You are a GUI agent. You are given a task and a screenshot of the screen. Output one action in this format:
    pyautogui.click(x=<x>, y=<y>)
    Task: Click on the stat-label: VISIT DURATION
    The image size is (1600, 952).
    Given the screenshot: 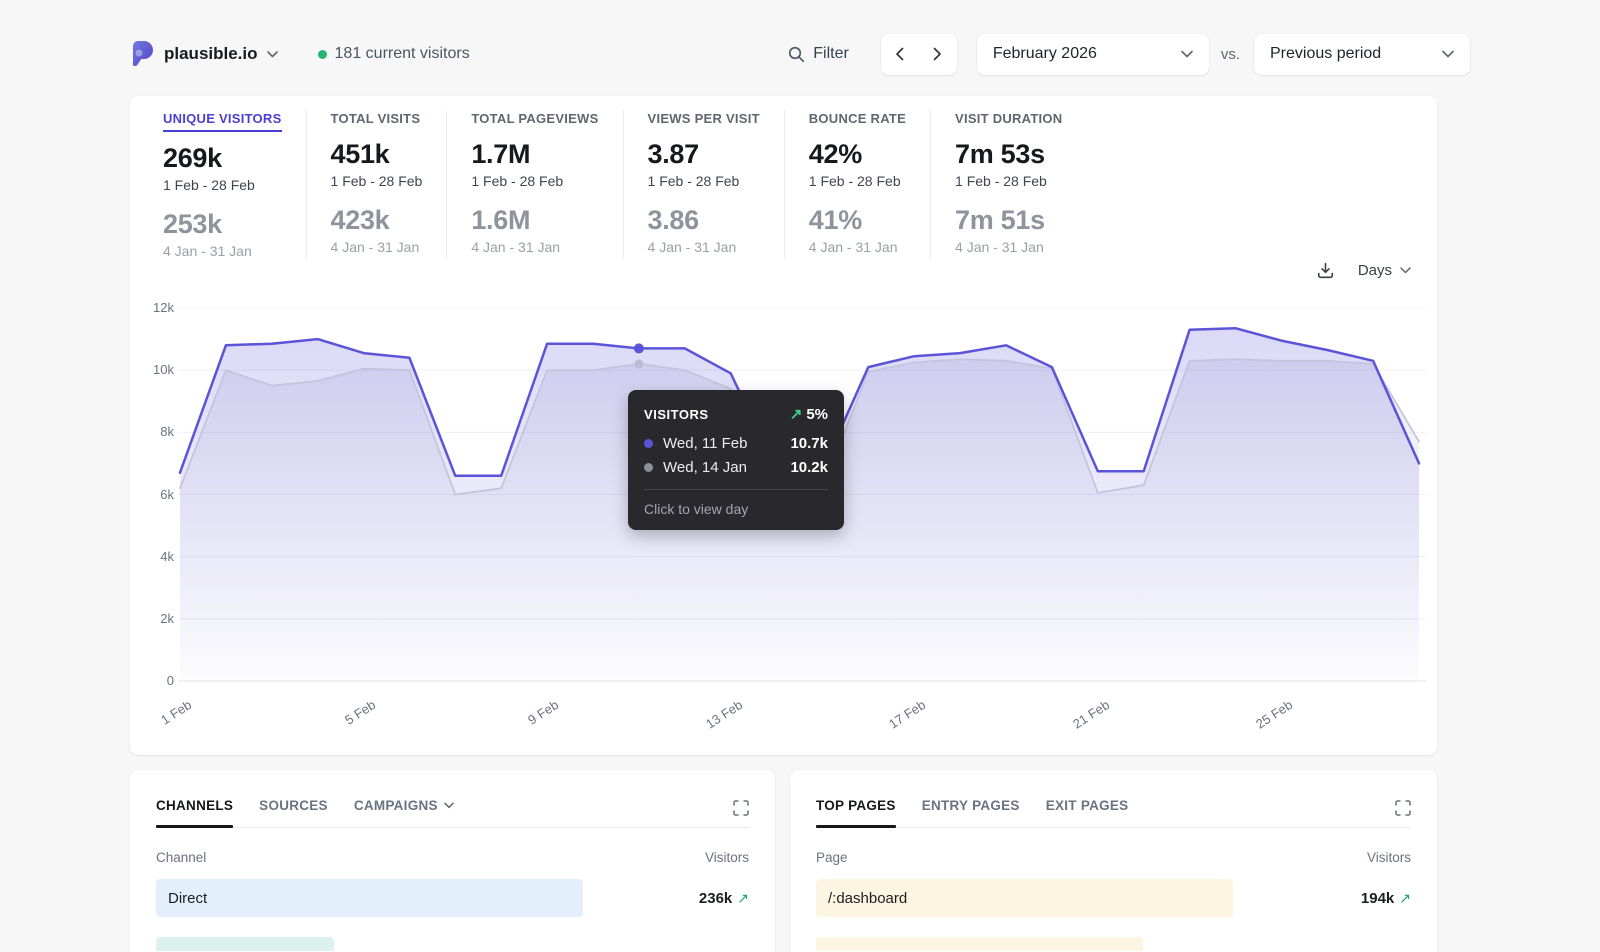 What is the action you would take?
    pyautogui.click(x=1009, y=118)
    